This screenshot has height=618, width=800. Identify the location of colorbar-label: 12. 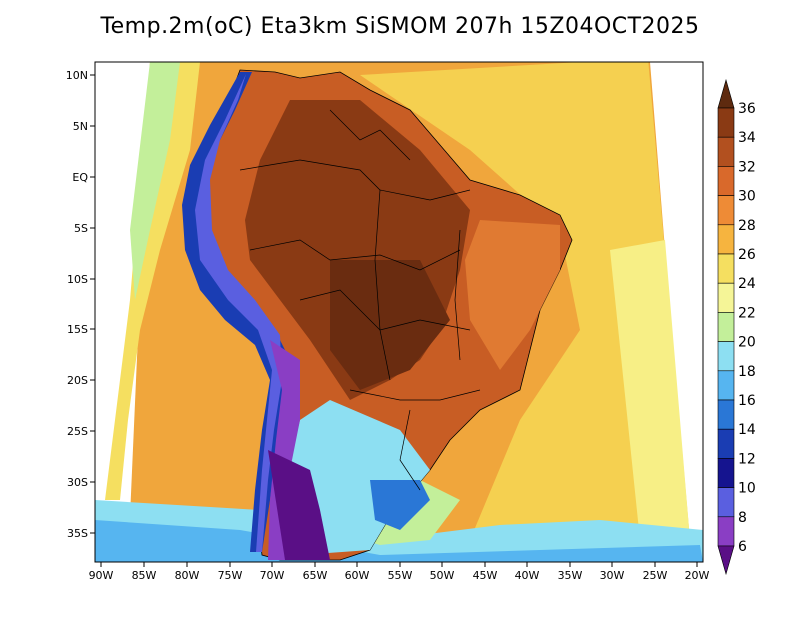
(747, 459).